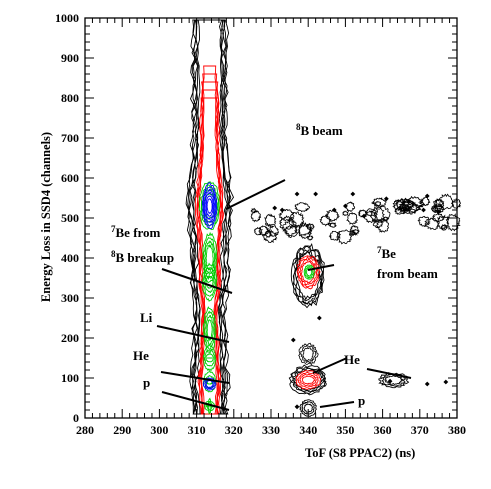 This screenshot has width=491, height=489. Describe the element at coordinates (142, 257) in the screenshot. I see `label-7be-breakup-line2: 8B breakup` at that location.